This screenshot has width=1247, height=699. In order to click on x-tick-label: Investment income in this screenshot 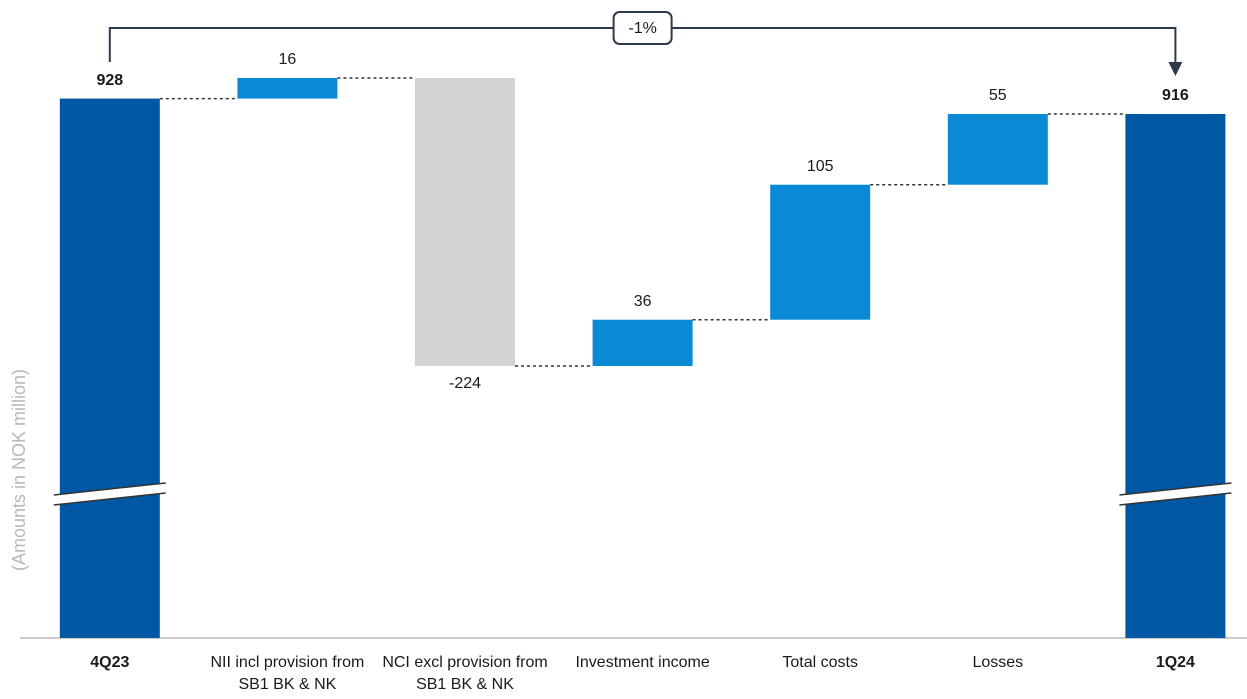, I will do `click(642, 662)`.